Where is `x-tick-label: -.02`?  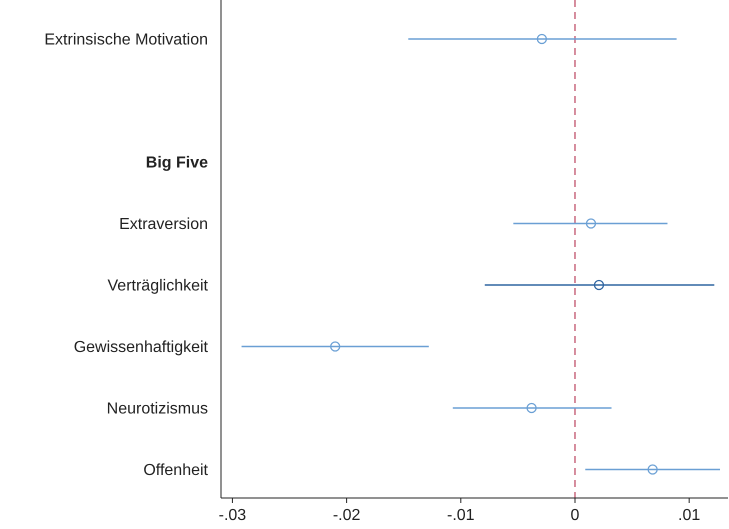
x-tick-label: -.02 is located at coordinates (346, 515).